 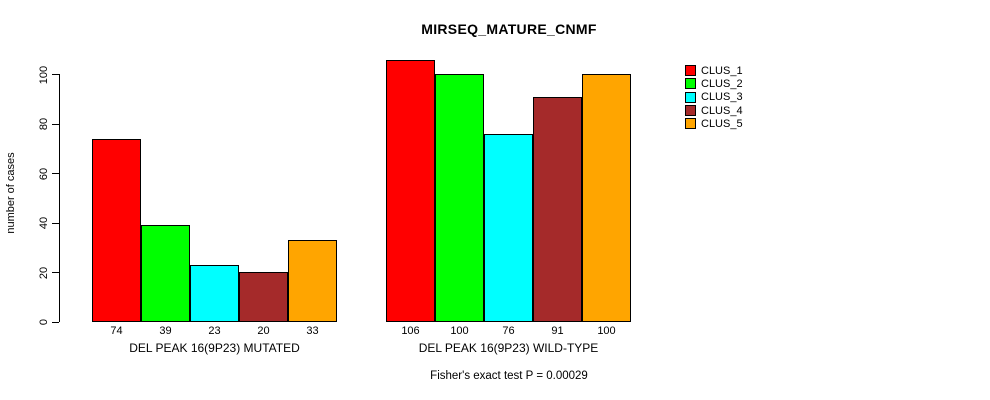 I want to click on legend-item-clus_2: CLUS_2, so click(x=714, y=83).